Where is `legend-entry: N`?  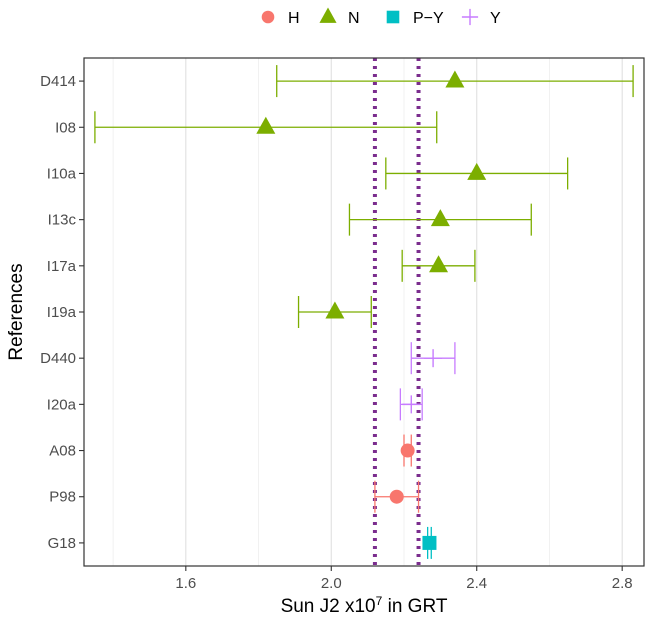
legend-entry: N is located at coordinates (339, 17).